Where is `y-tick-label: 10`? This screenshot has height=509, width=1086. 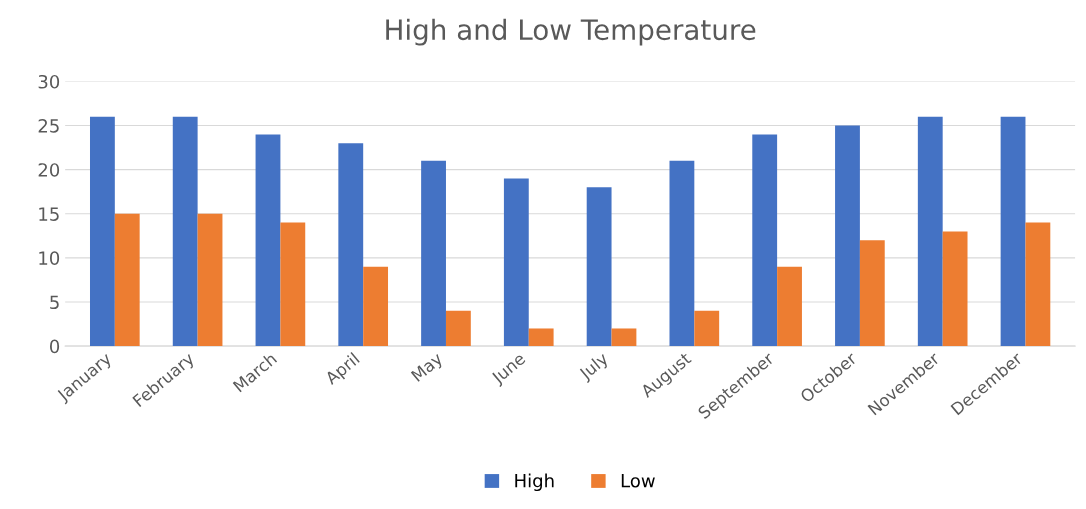
y-tick-label: 10 is located at coordinates (49, 258).